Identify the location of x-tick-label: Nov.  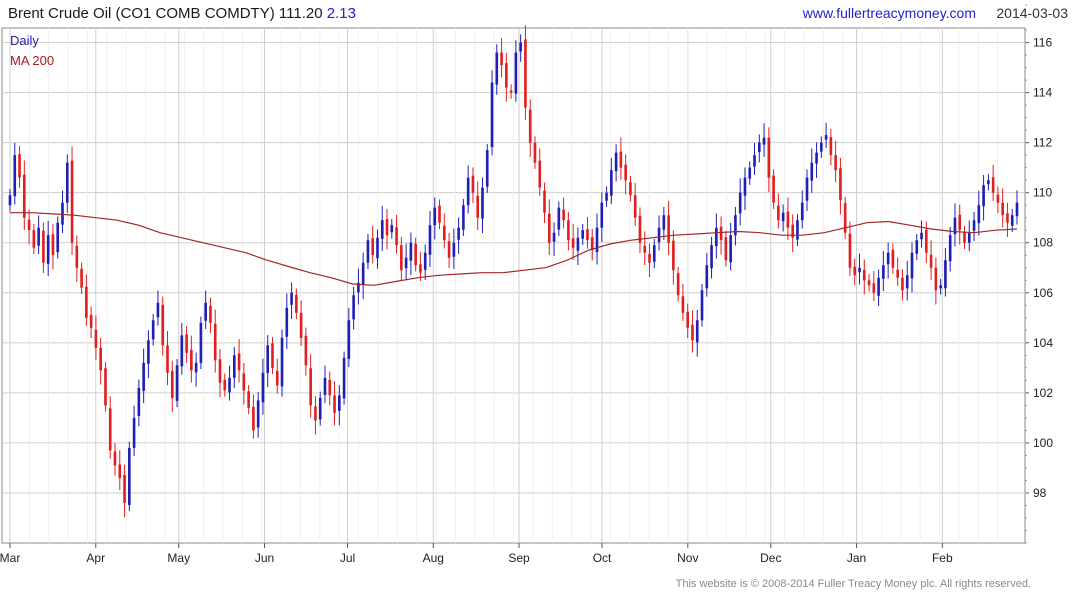
(687, 558).